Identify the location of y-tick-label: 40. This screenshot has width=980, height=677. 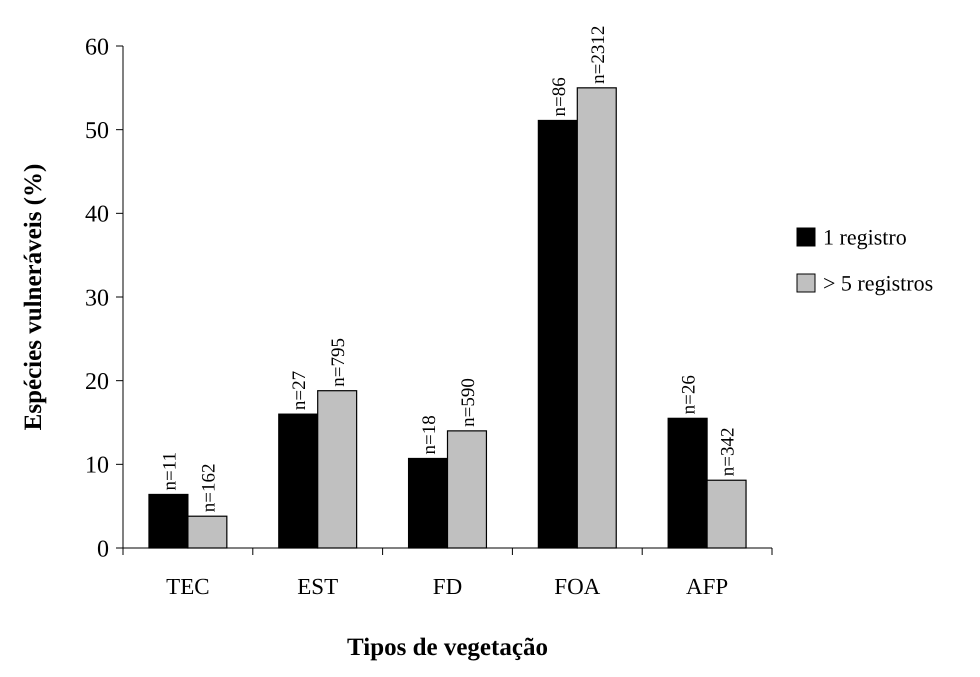
(97, 215).